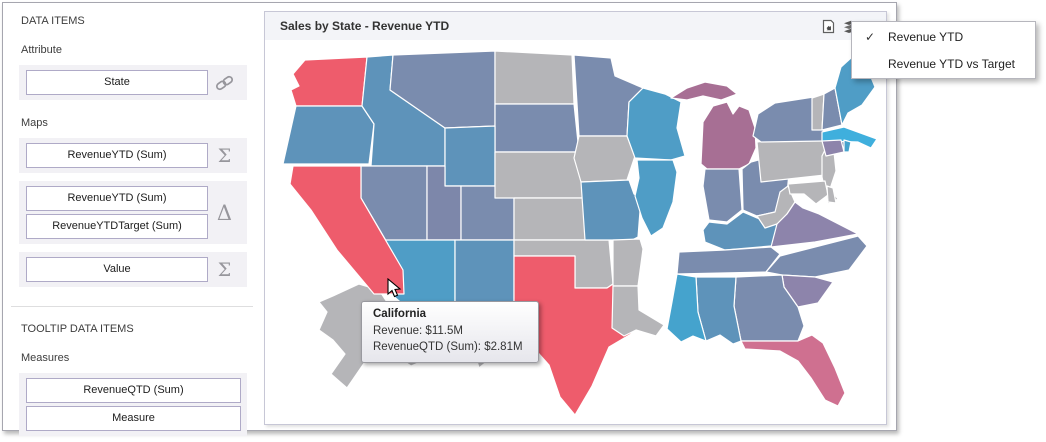  Describe the element at coordinates (604, 159) in the screenshot. I see `state-IA` at that location.